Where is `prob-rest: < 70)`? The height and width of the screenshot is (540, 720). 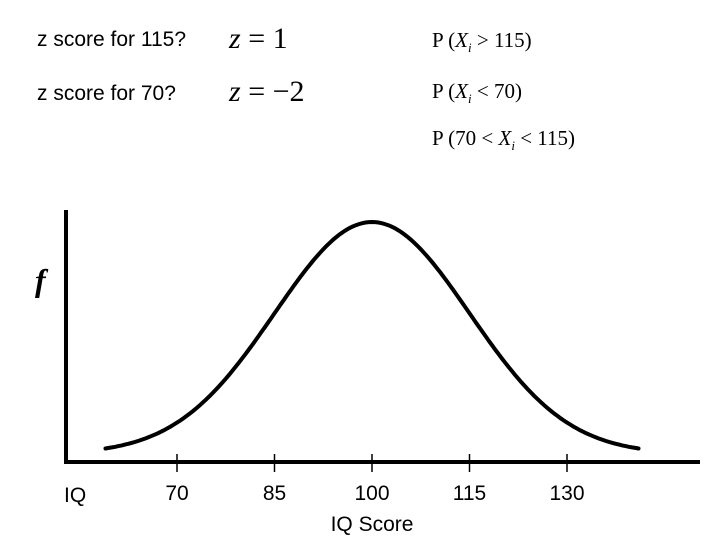
prob-rest: < 70) is located at coordinates (496, 91).